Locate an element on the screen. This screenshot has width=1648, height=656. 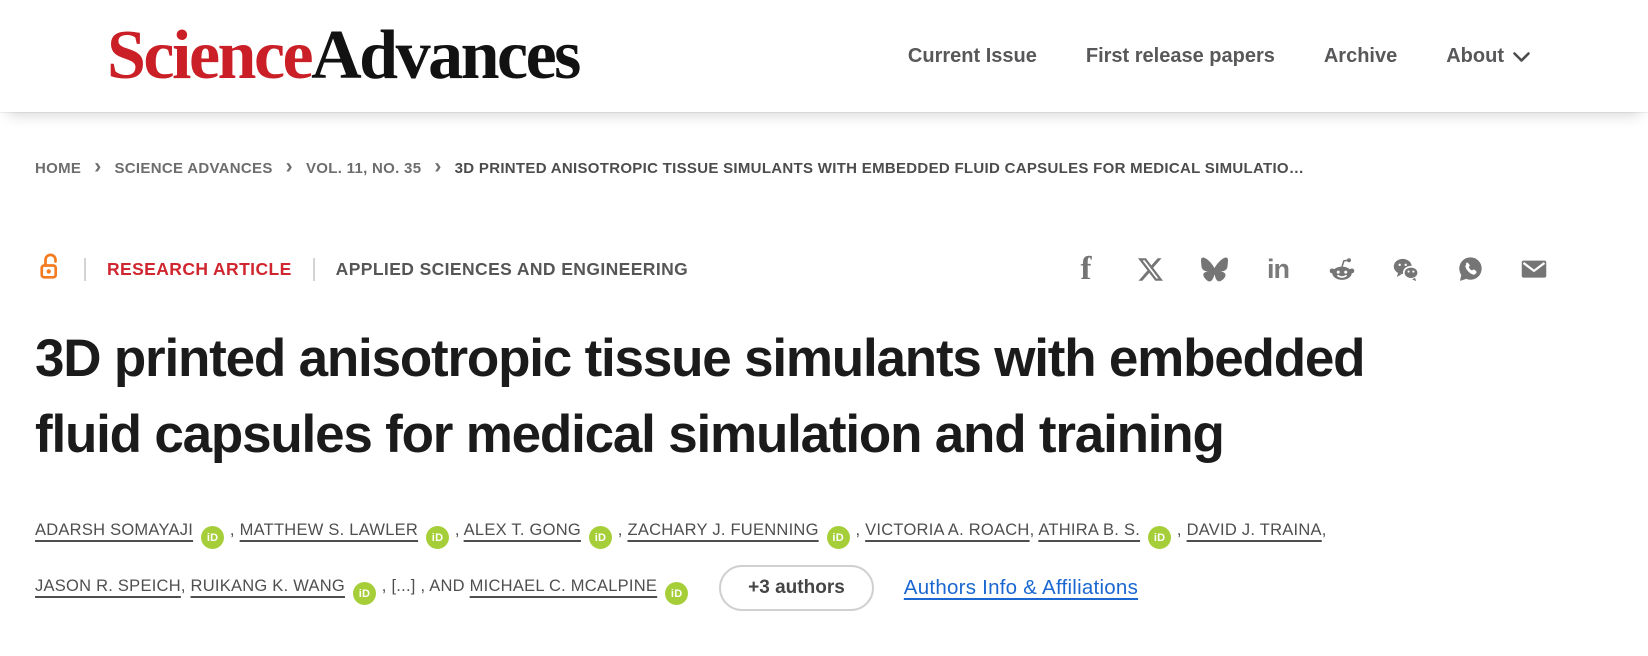
nav-about-label: About is located at coordinates (1475, 55).